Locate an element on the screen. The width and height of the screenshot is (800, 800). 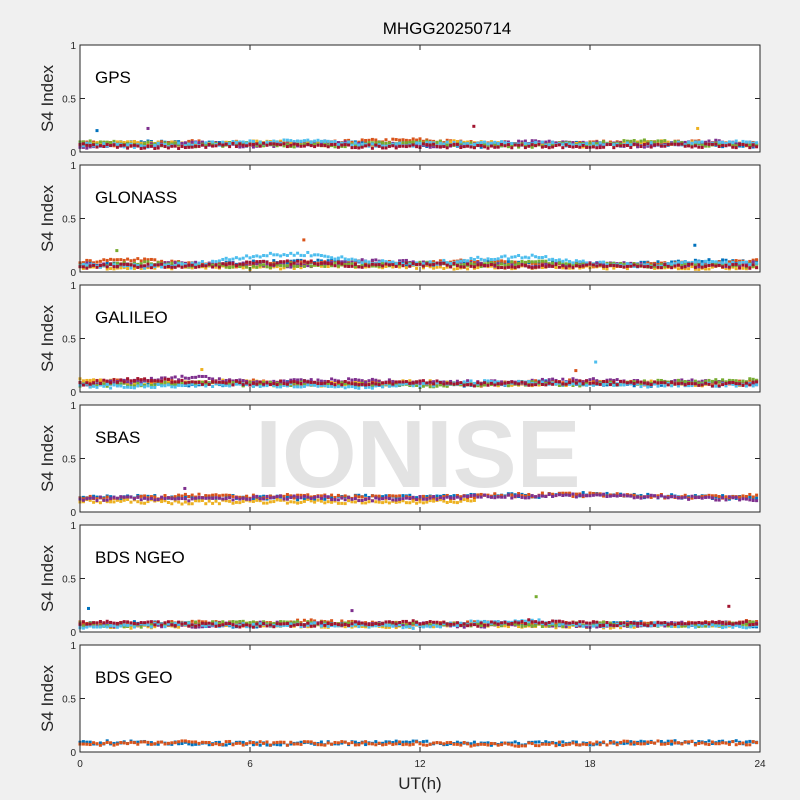
y-tick-label: 0 is located at coordinates (73, 153).